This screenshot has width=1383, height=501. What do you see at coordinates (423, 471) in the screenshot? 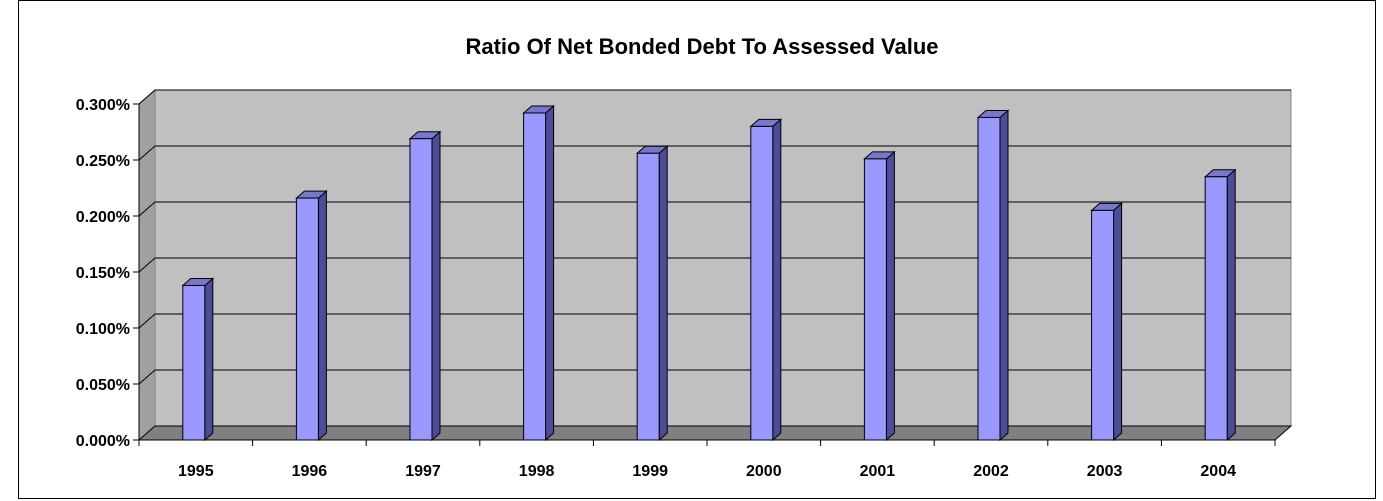
I see `x-tick-label: 1997` at bounding box center [423, 471].